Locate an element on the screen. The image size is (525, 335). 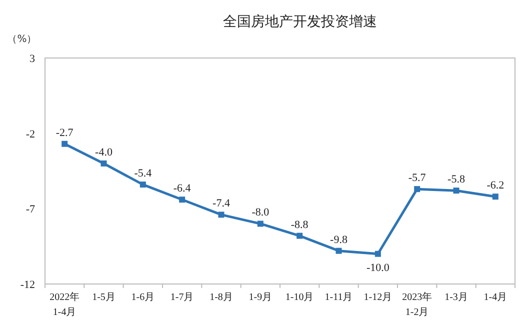
data-label: -7.4 is located at coordinates (221, 204).